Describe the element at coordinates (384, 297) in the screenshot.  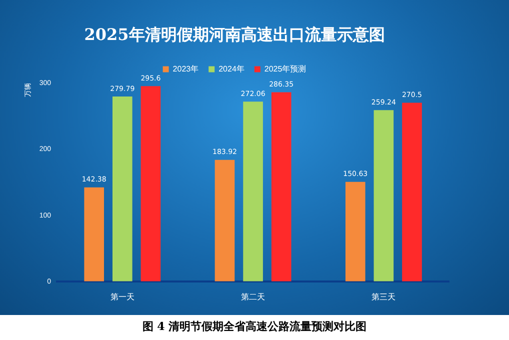
I see `x-tick-label: 第三天` at that location.